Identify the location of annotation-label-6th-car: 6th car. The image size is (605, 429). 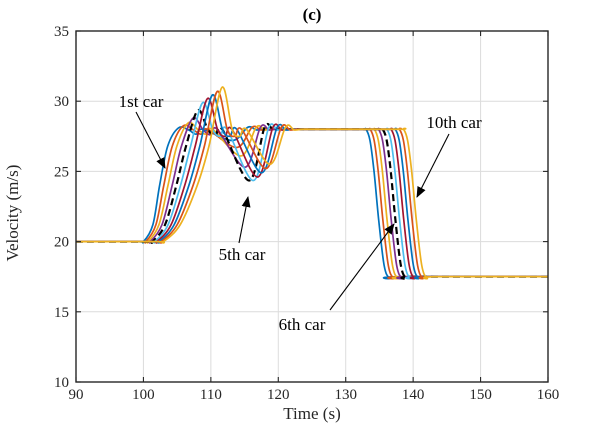
(302, 324).